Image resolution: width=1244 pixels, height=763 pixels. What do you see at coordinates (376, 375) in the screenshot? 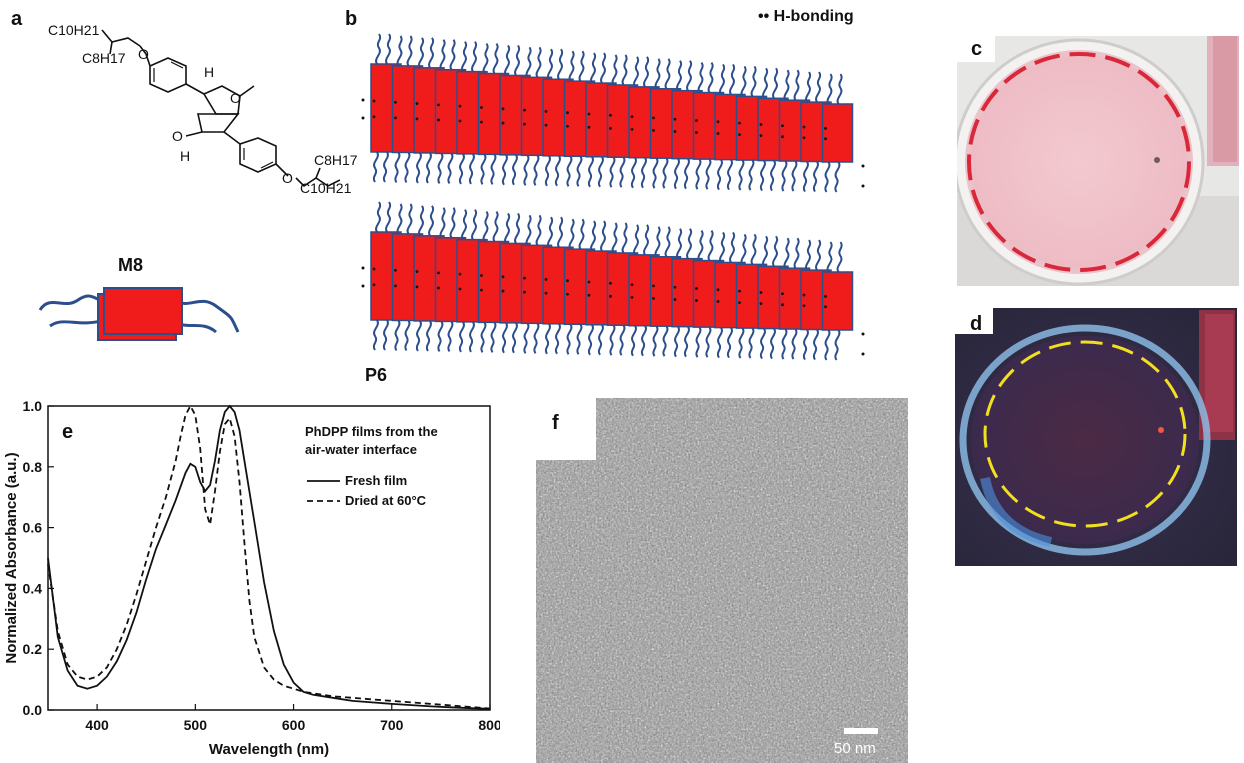
I see `p6-label: P6` at bounding box center [376, 375].